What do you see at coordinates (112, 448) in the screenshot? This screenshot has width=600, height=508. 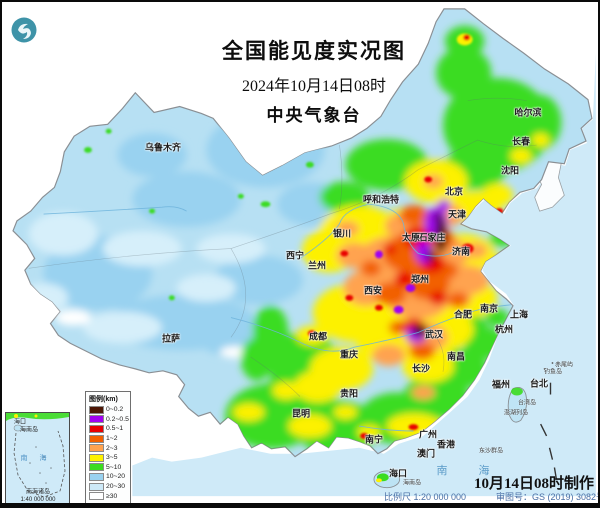 I see `legend-label: 2~3` at bounding box center [112, 448].